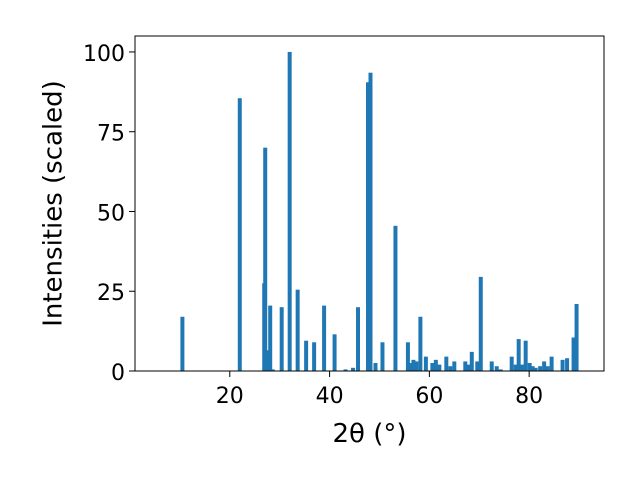 This screenshot has width=640, height=480. What do you see at coordinates (54, 203) in the screenshot?
I see `y-axis-label: Intensities (scaled)` at bounding box center [54, 203].